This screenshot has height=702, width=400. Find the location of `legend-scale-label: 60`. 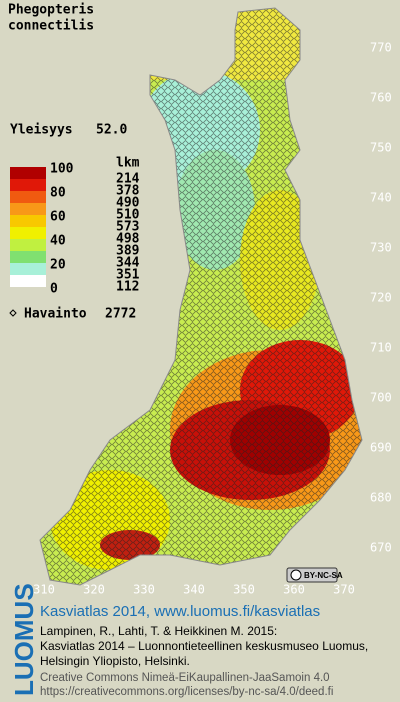

legend-scale-label: 60 is located at coordinates (58, 217).